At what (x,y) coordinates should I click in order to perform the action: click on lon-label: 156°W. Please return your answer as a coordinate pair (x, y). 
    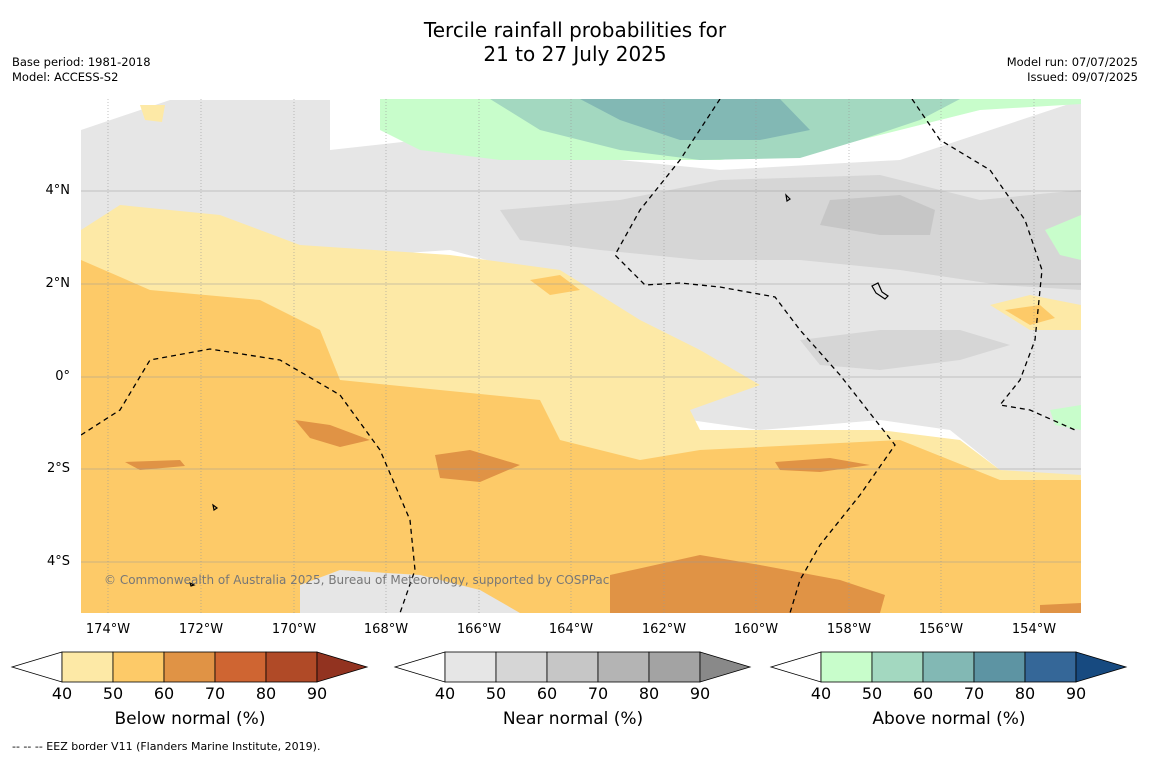
    Looking at the image, I should click on (941, 629).